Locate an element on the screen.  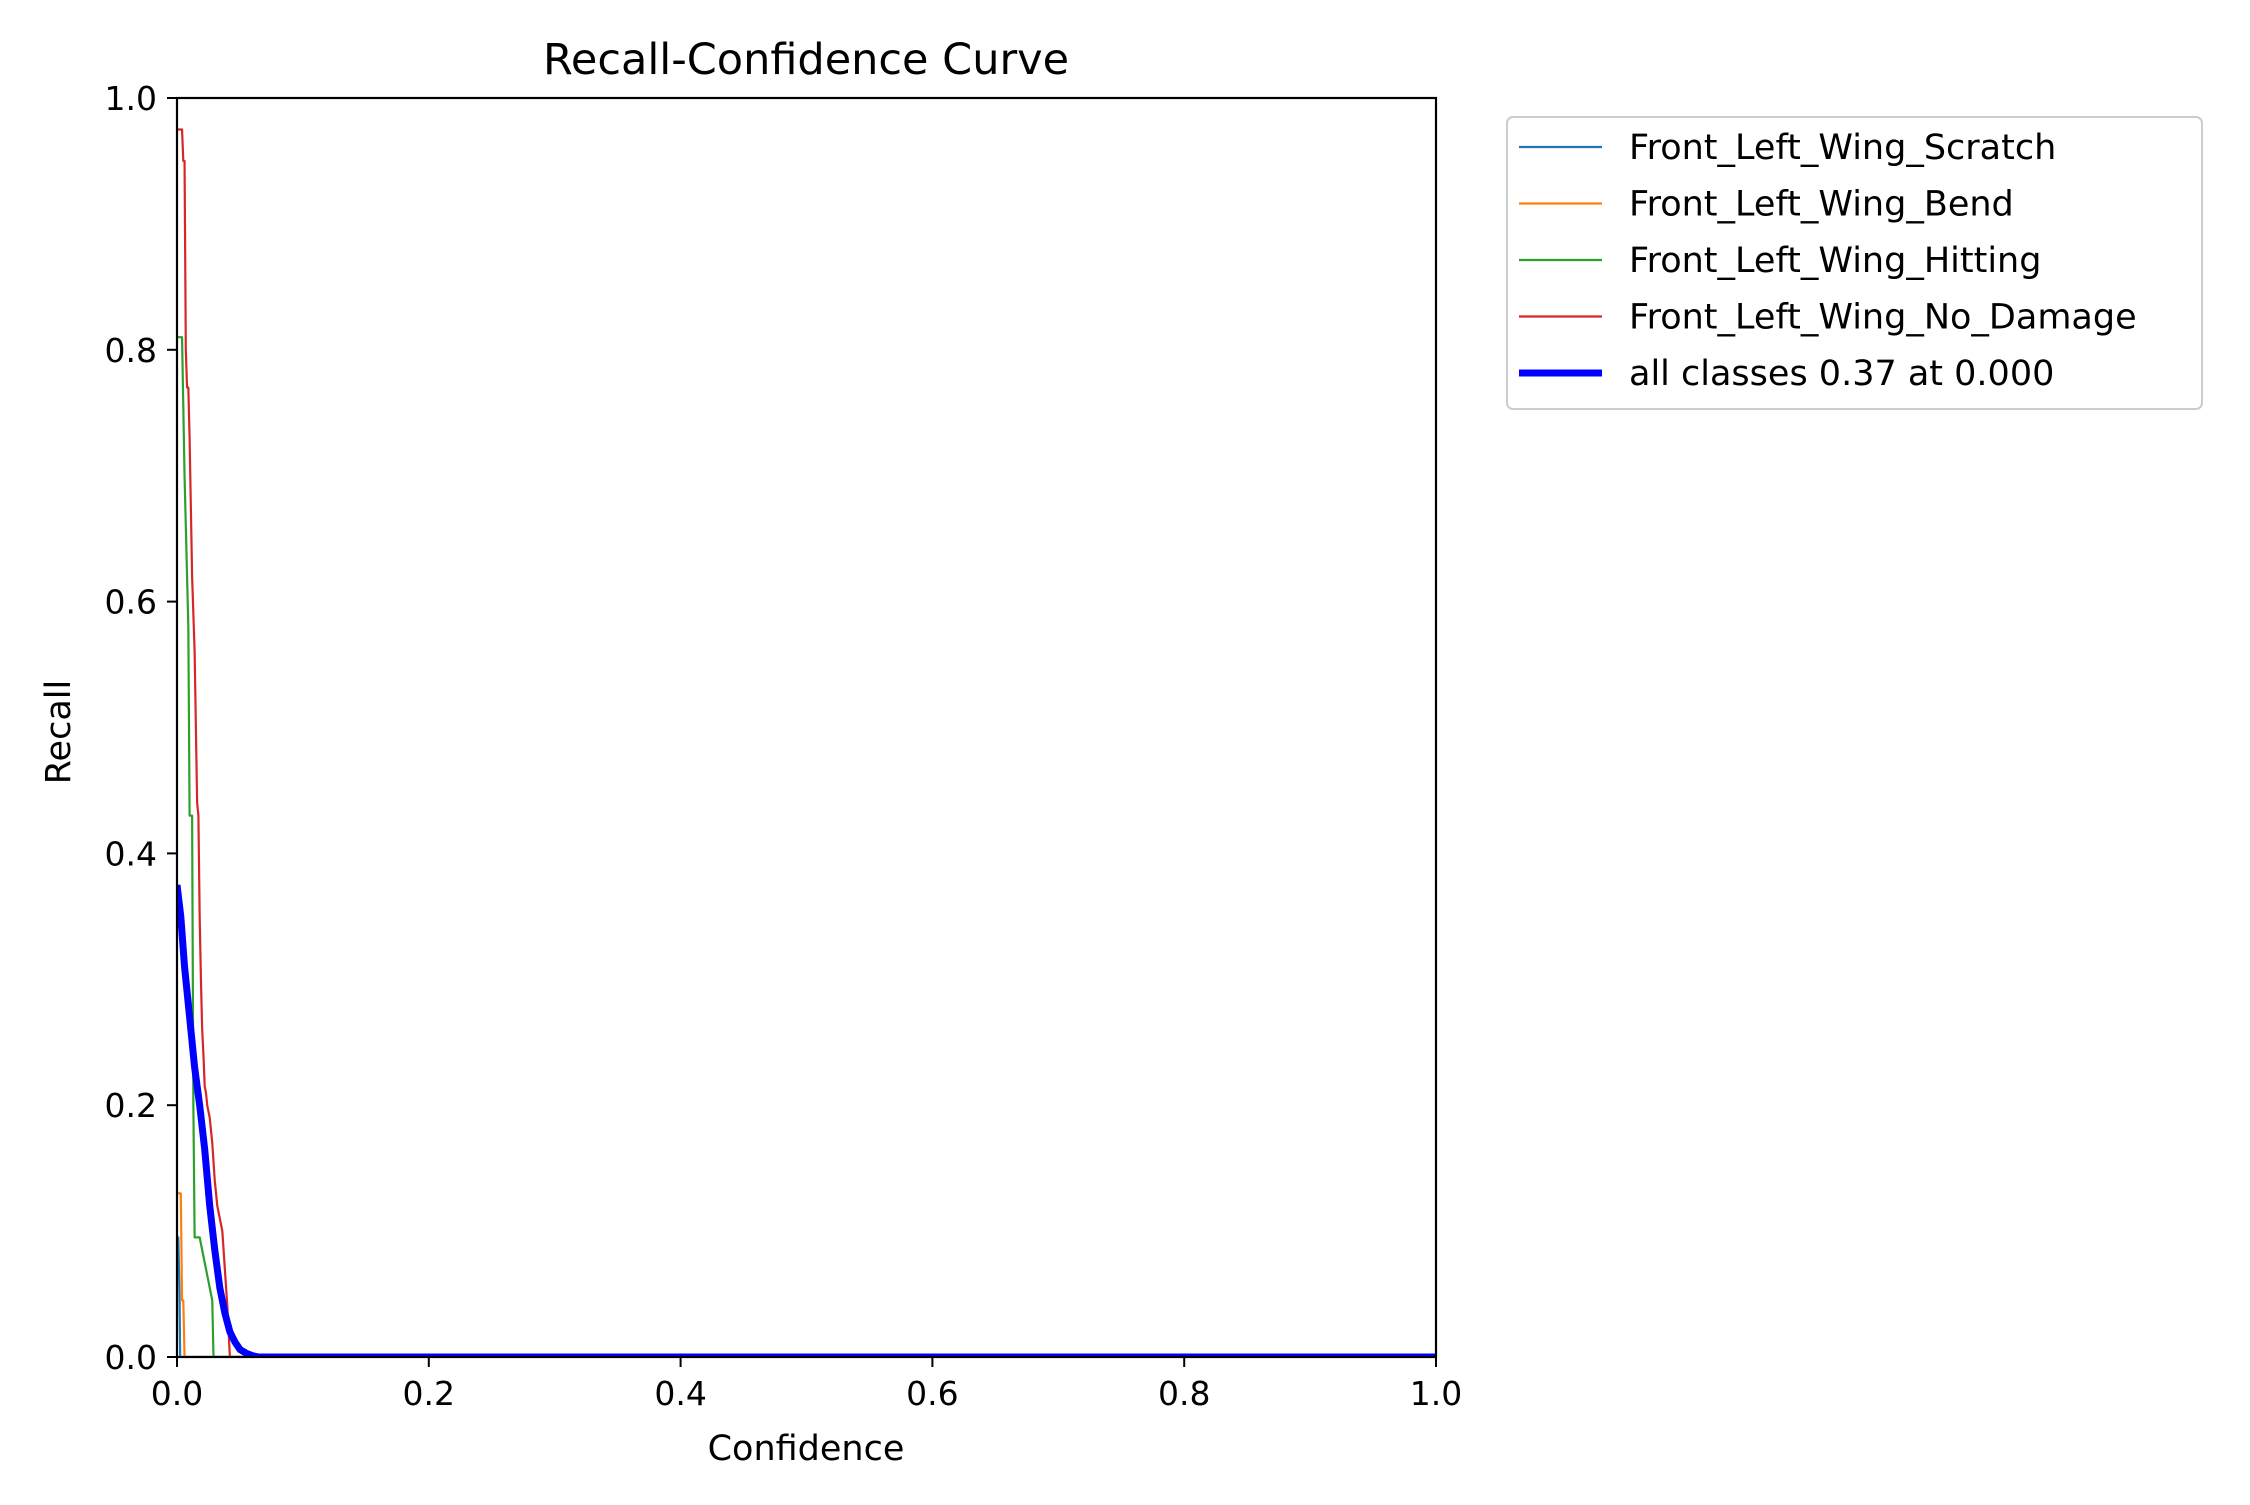
y-axis-label: Recall is located at coordinates (59, 732).